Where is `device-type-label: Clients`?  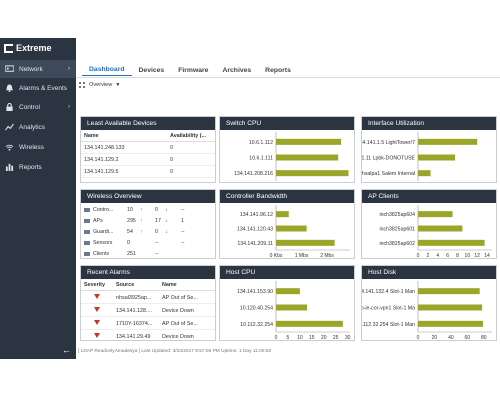
device-type-label: Clients is located at coordinates (101, 254).